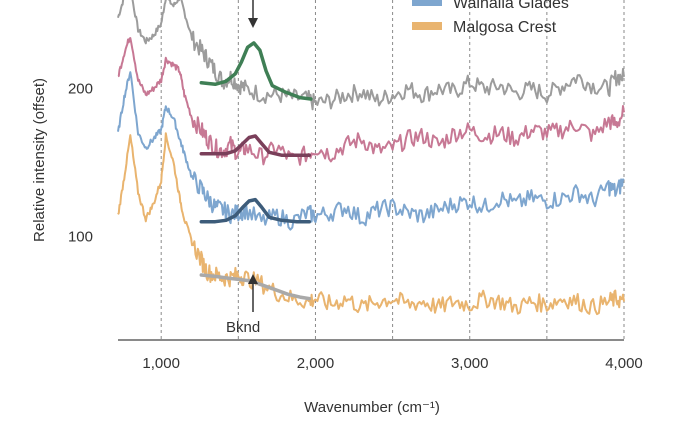 Image resolution: width=686 pixels, height=440 pixels. Describe the element at coordinates (624, 363) in the screenshot. I see `x-tick-label: 4,000` at that location.